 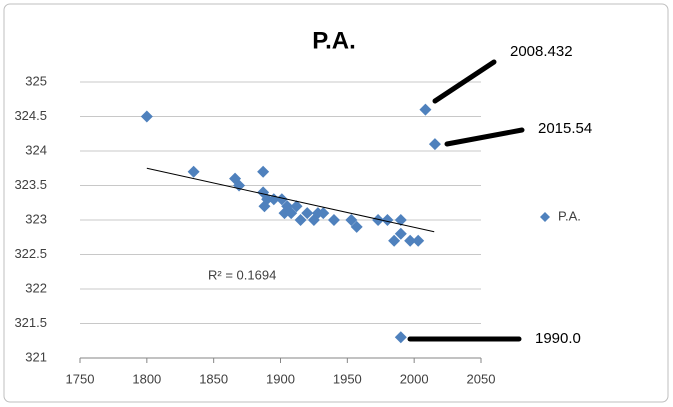 I want to click on legend-label: P.A., so click(x=569, y=215).